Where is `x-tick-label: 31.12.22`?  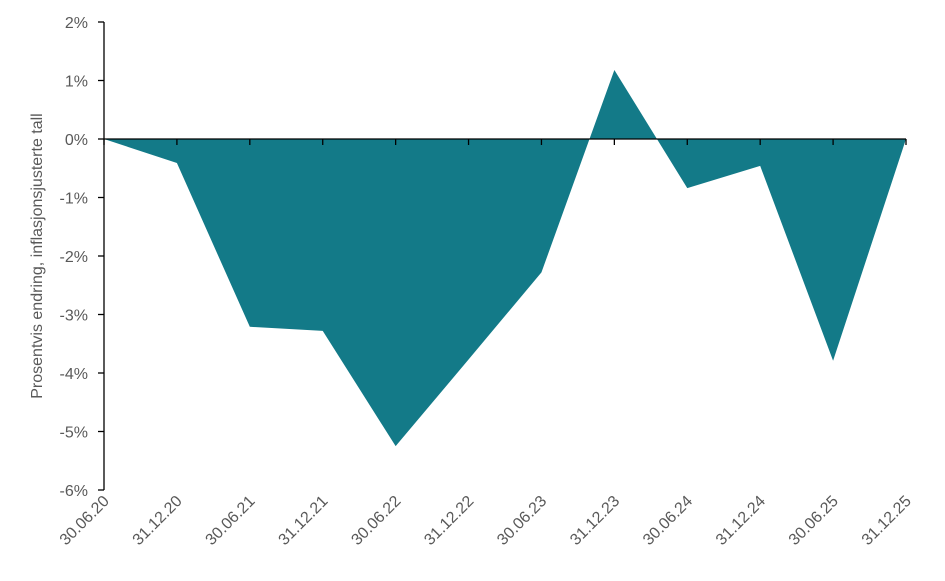 x-tick-label: 31.12.22 is located at coordinates (449, 521).